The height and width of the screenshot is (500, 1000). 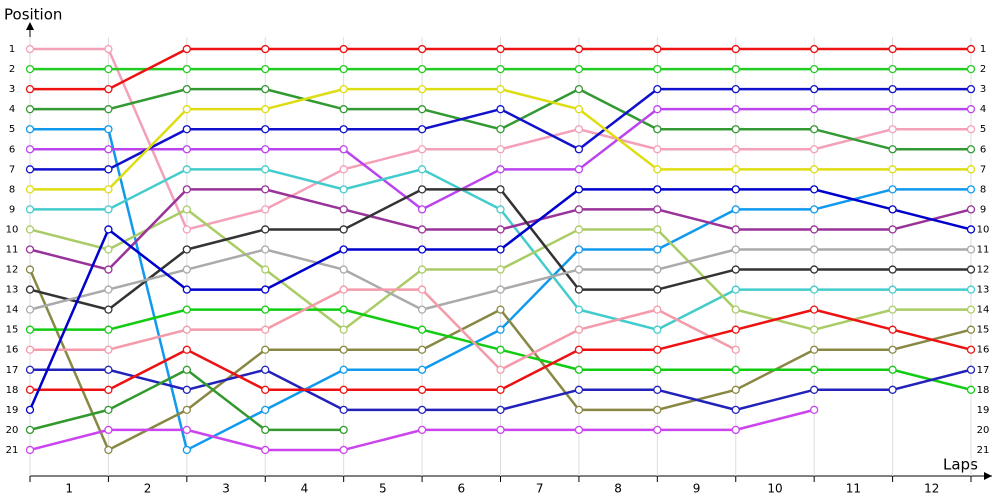 What do you see at coordinates (12, 290) in the screenshot?
I see `y-tick-label: 13` at bounding box center [12, 290].